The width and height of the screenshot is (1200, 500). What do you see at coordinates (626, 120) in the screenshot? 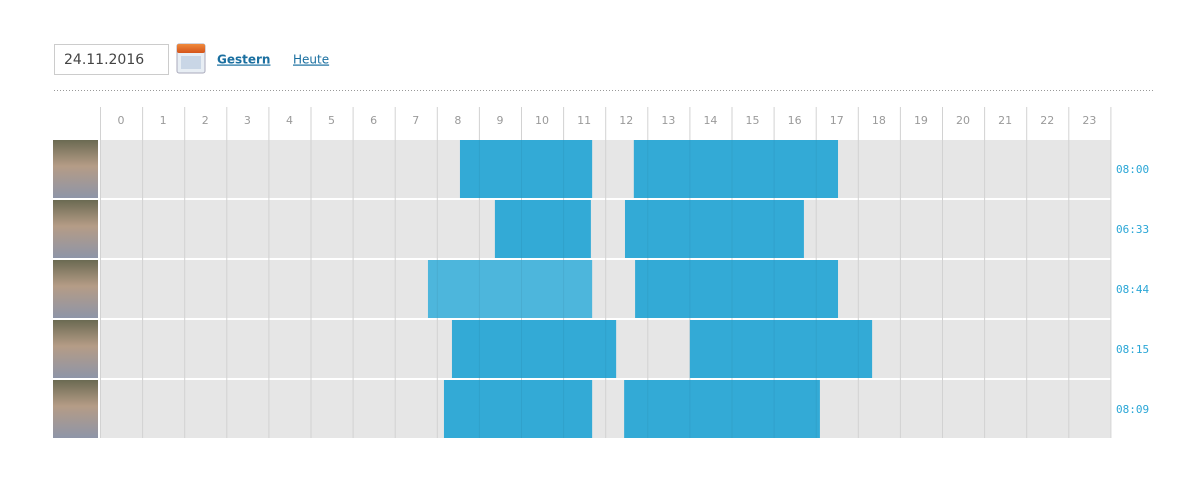
I see `hour-label: 12` at bounding box center [626, 120].